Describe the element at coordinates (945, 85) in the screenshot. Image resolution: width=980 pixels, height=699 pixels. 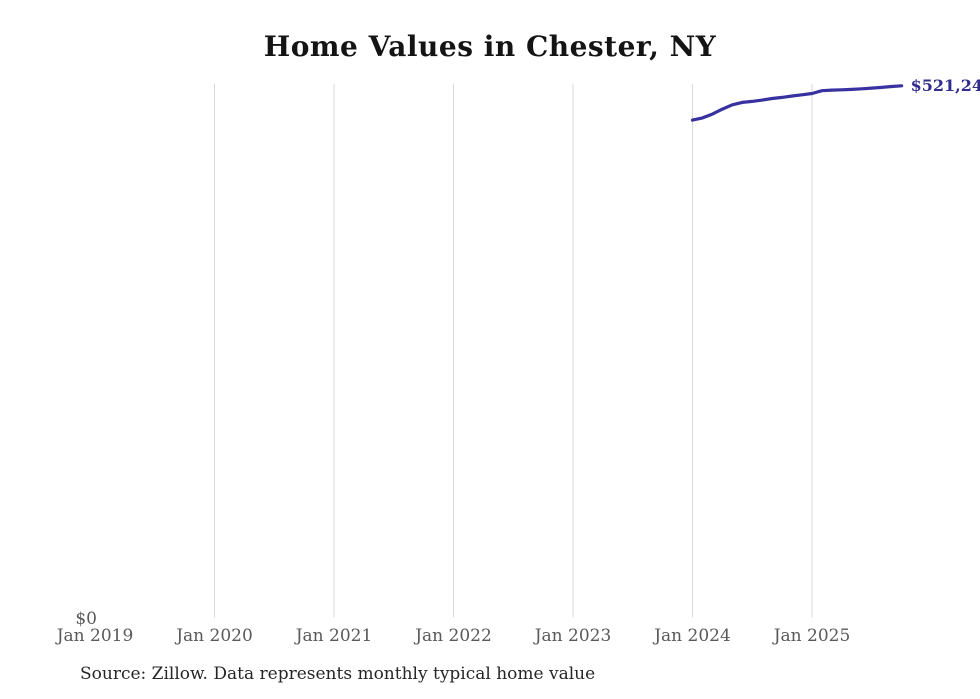
I see `latest-value-label: $521,244` at that location.